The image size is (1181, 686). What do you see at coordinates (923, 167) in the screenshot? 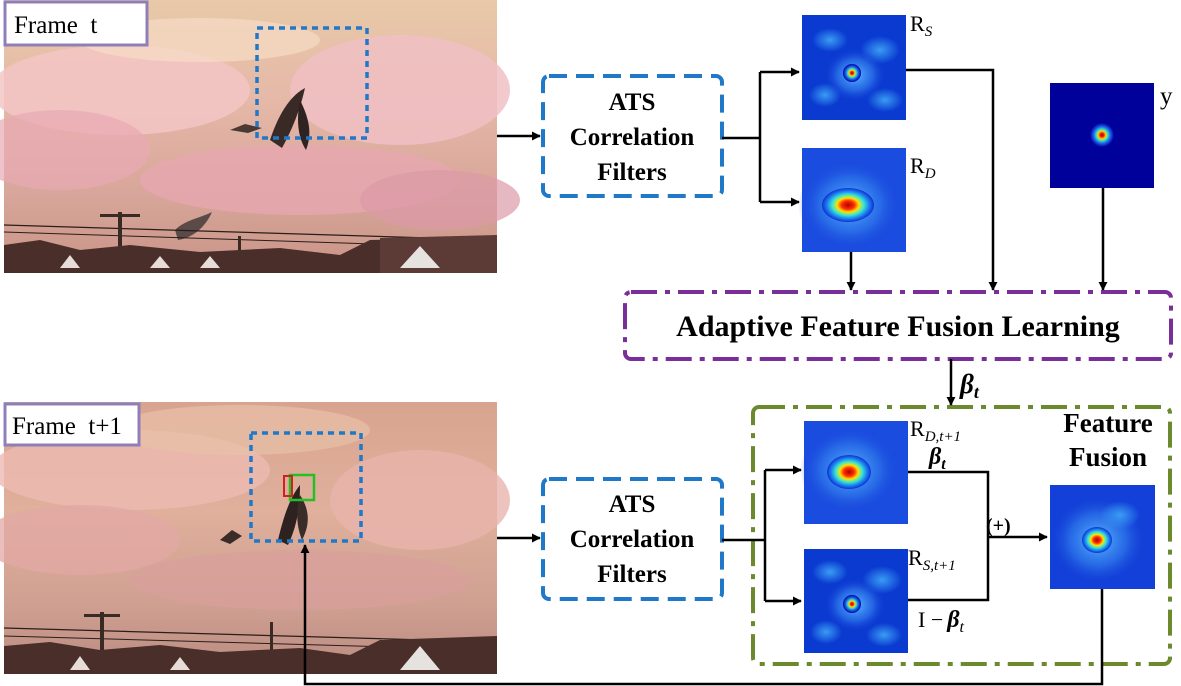
I see `rd-label: RD` at bounding box center [923, 167].